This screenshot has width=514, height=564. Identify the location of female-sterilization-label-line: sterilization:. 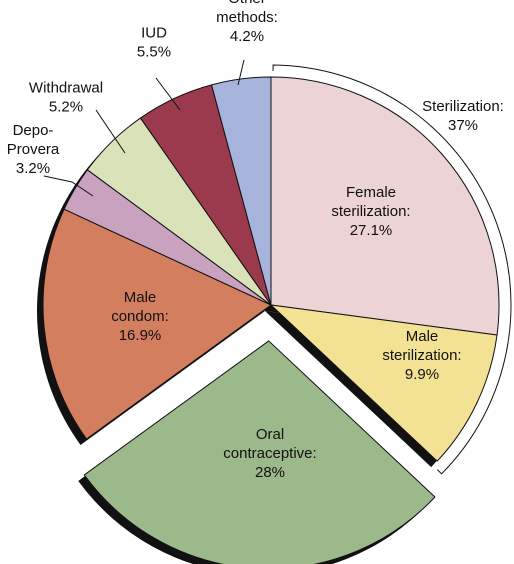
(370, 211).